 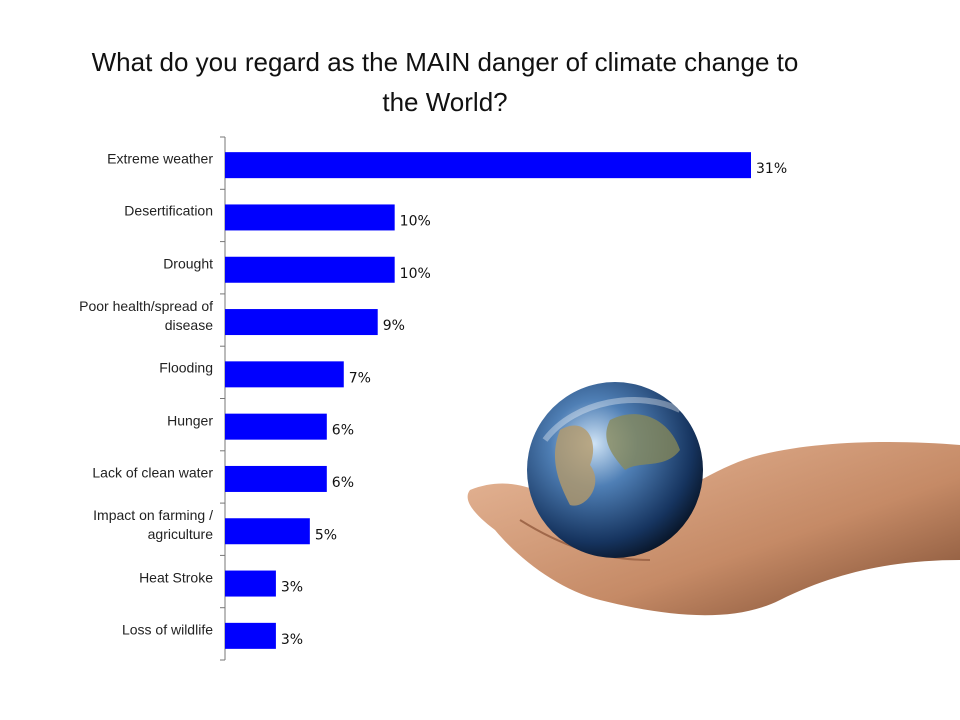 I want to click on category-label: Drought, so click(x=188, y=263).